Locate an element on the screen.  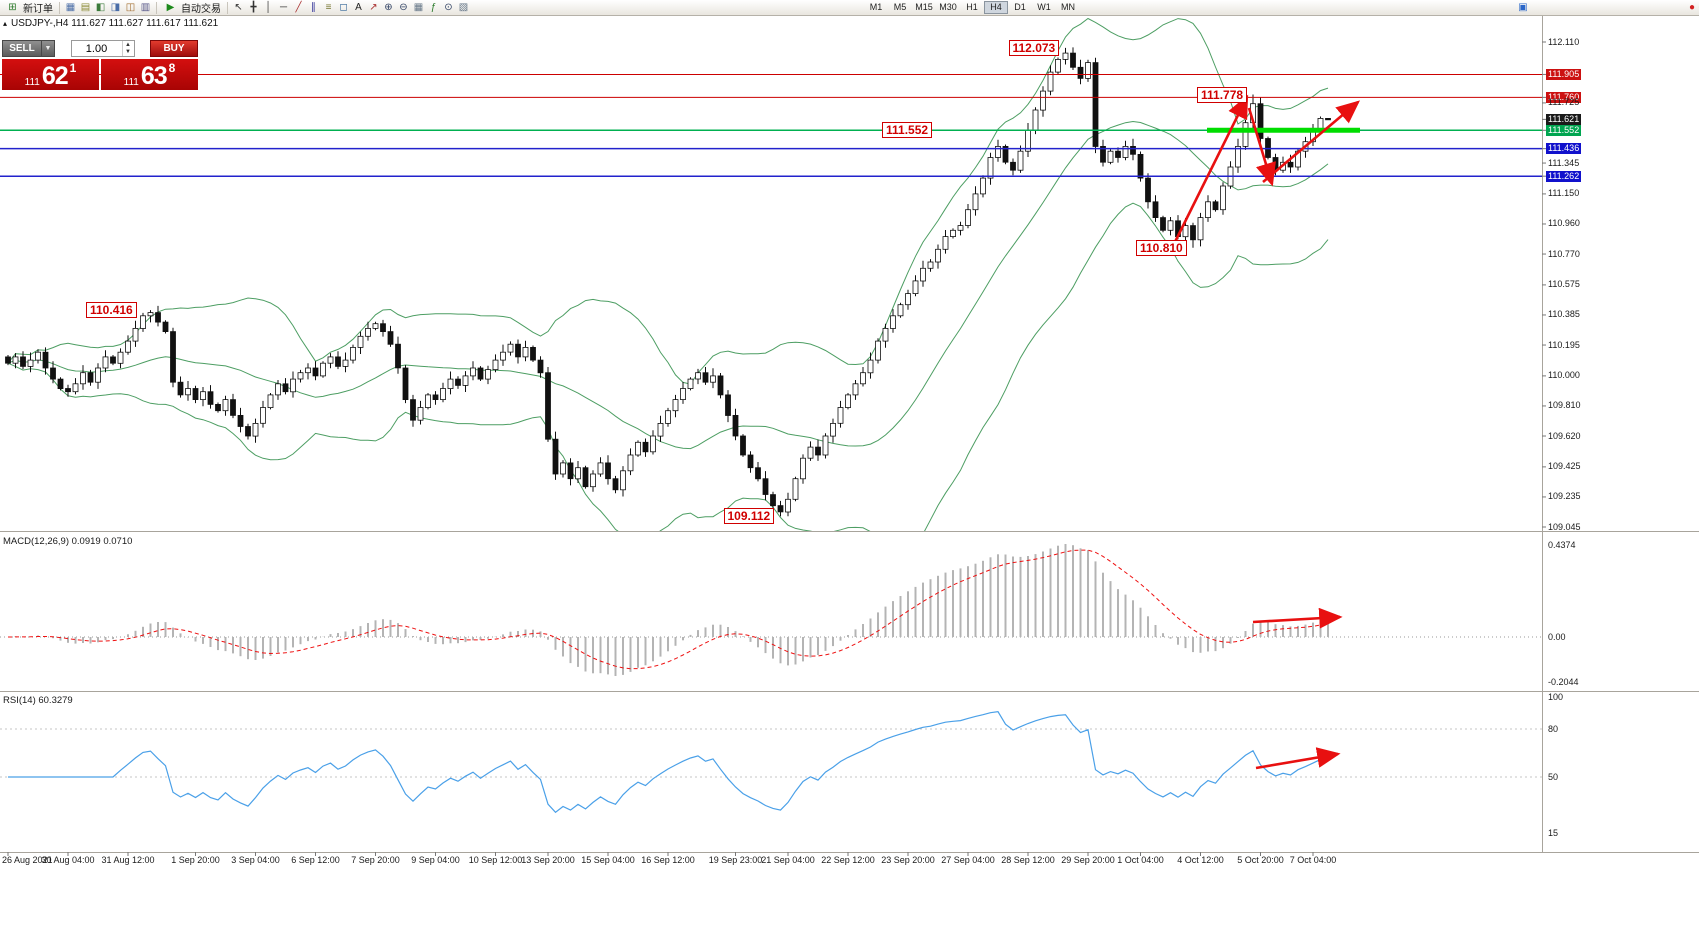
price-axis-label: 110.195 is located at coordinates (1564, 344).